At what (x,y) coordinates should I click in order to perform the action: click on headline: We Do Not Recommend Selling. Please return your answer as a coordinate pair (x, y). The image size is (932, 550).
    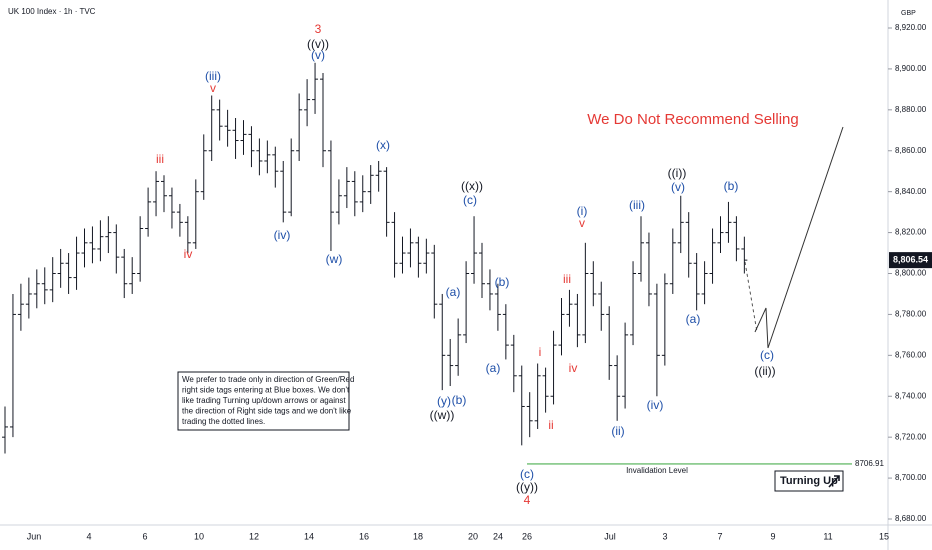
    Looking at the image, I should click on (692, 119).